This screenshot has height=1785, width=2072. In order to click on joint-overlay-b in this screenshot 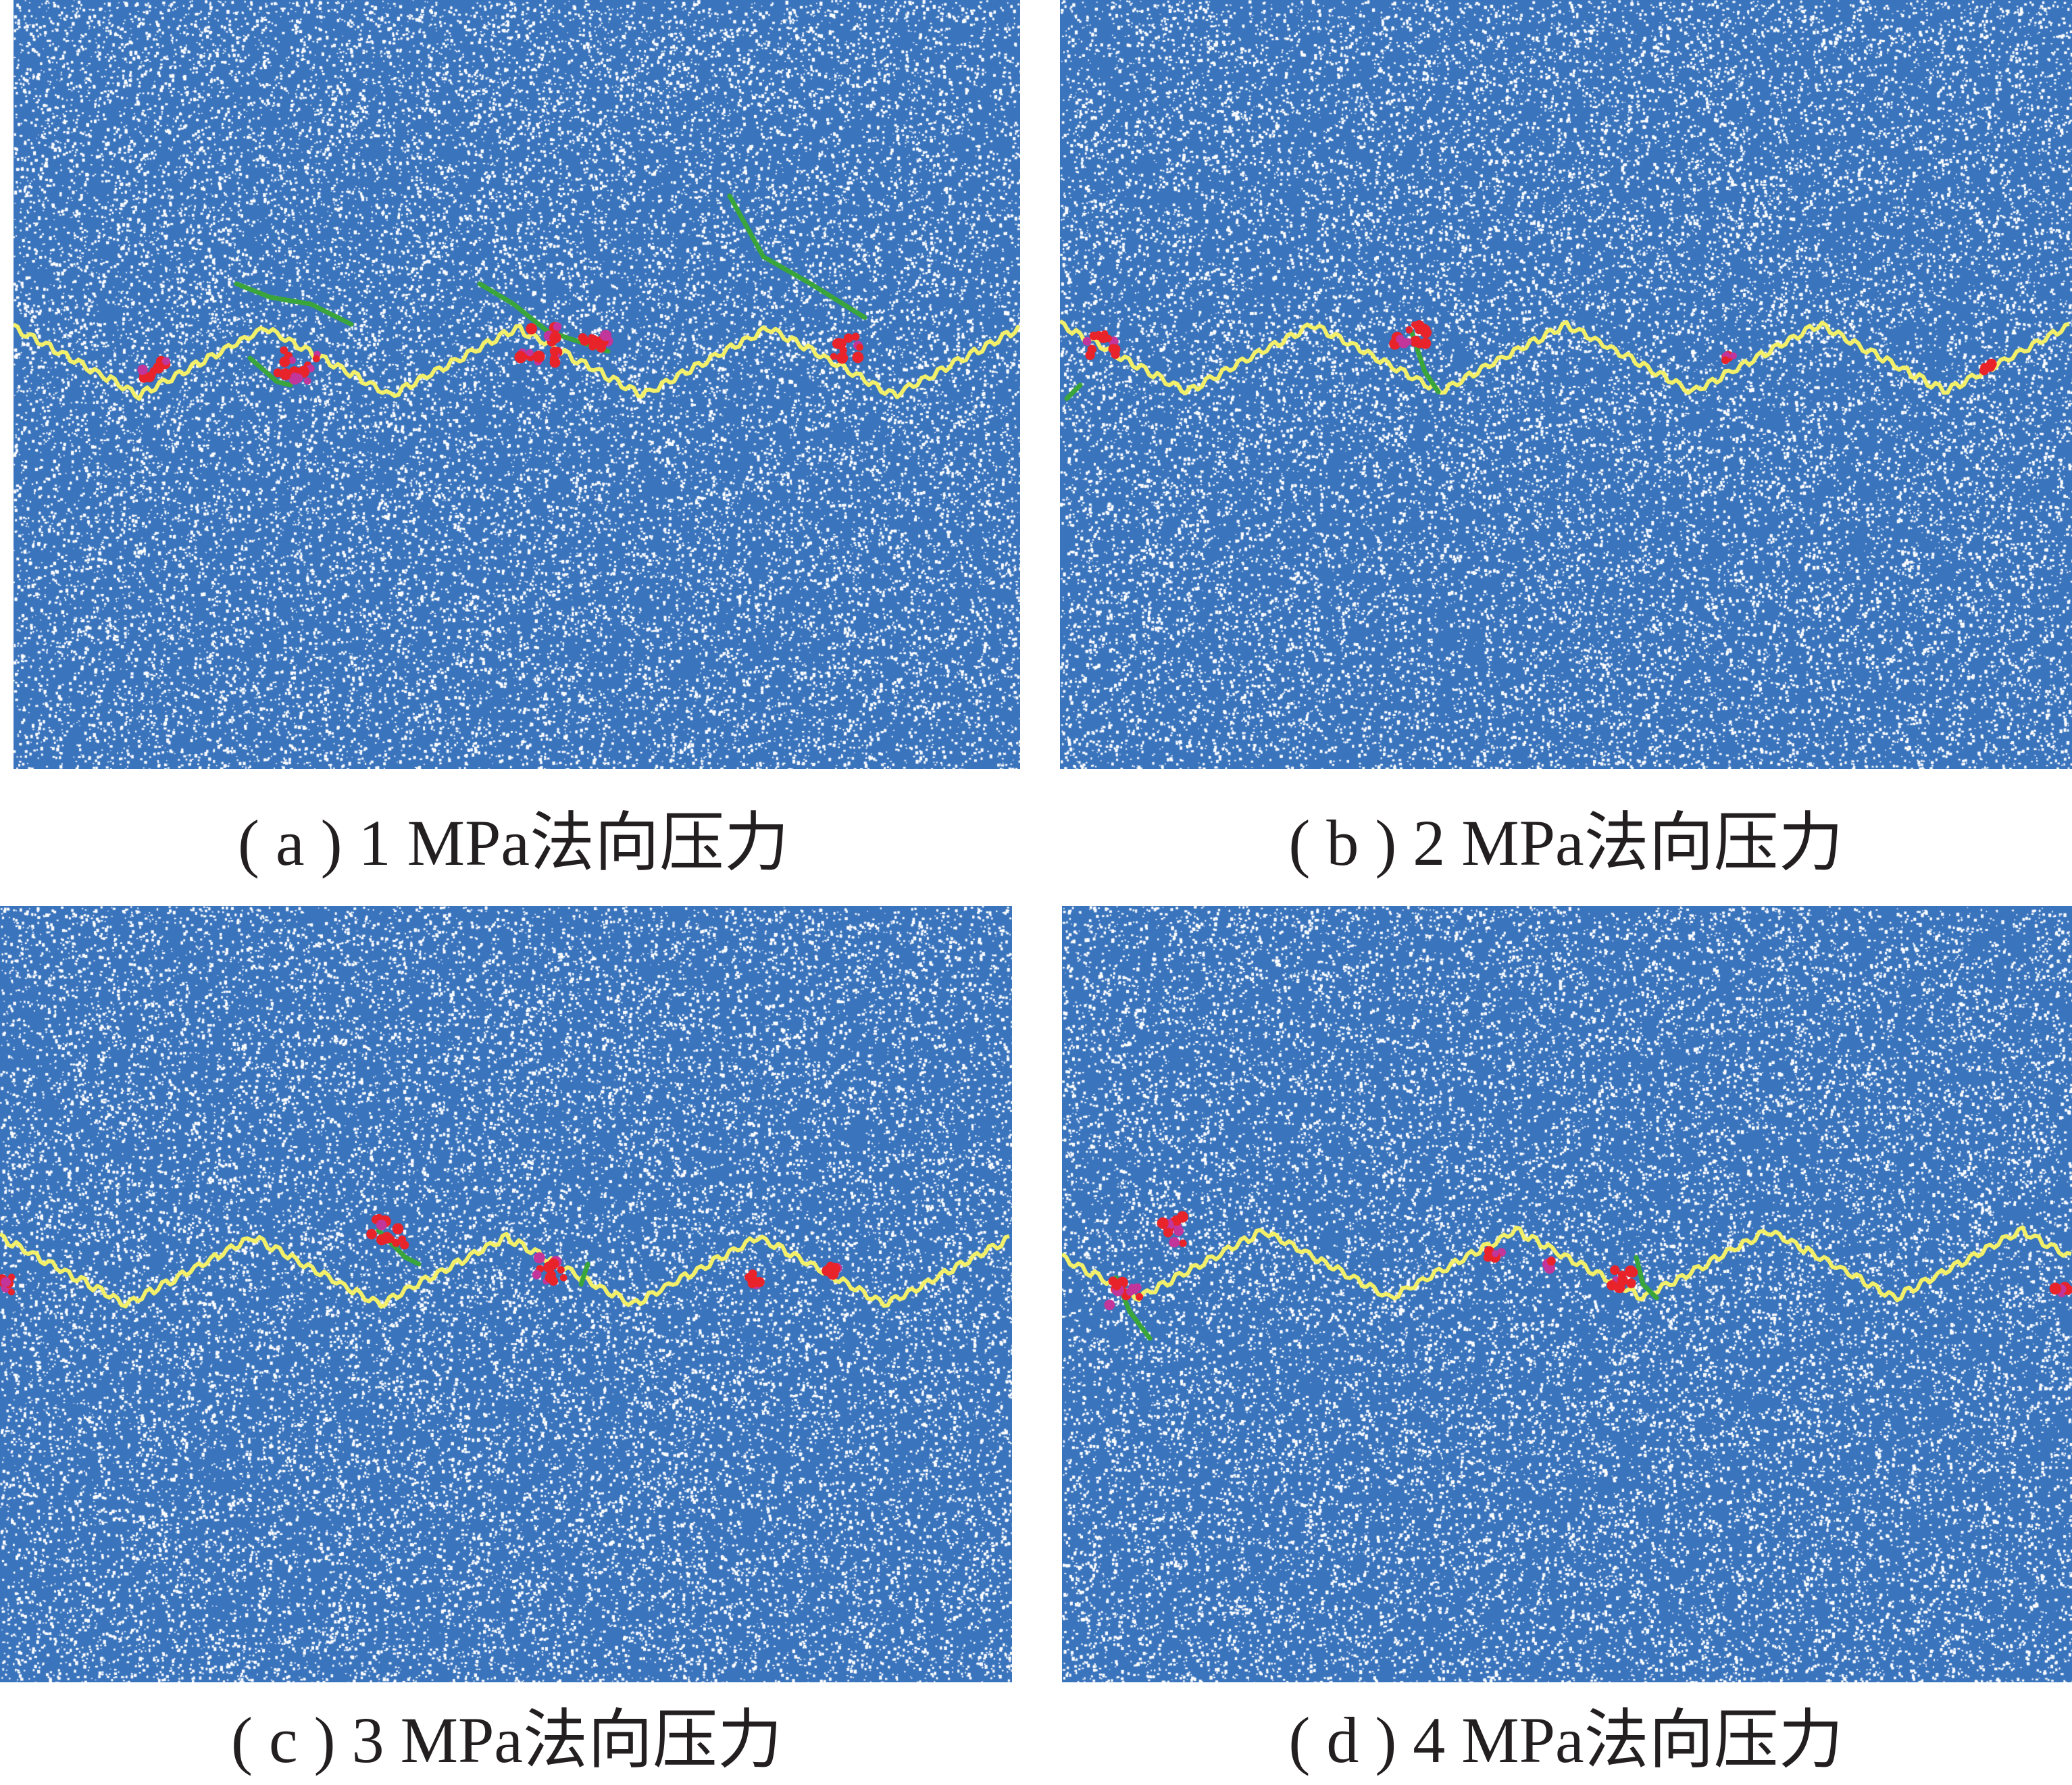, I will do `click(1565, 360)`.